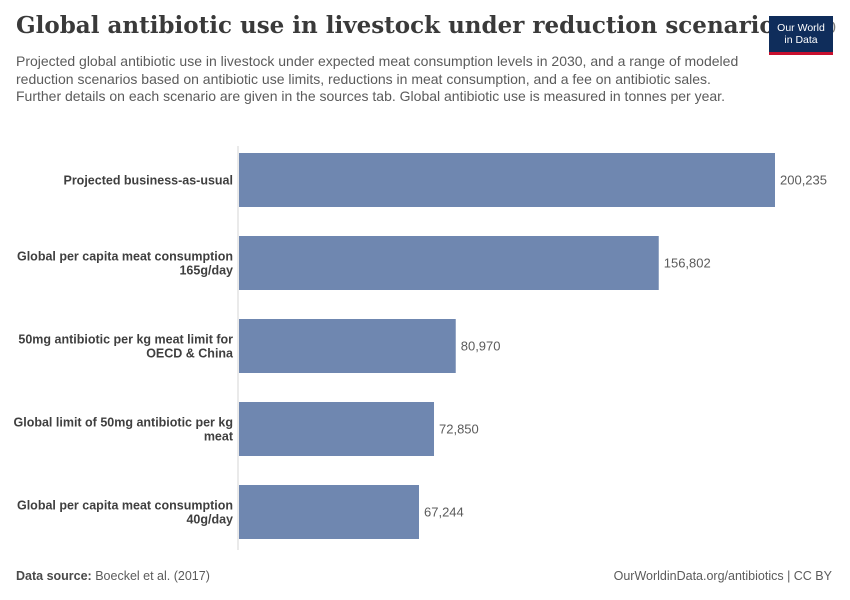  I want to click on category-label: OECD & China, so click(190, 354).